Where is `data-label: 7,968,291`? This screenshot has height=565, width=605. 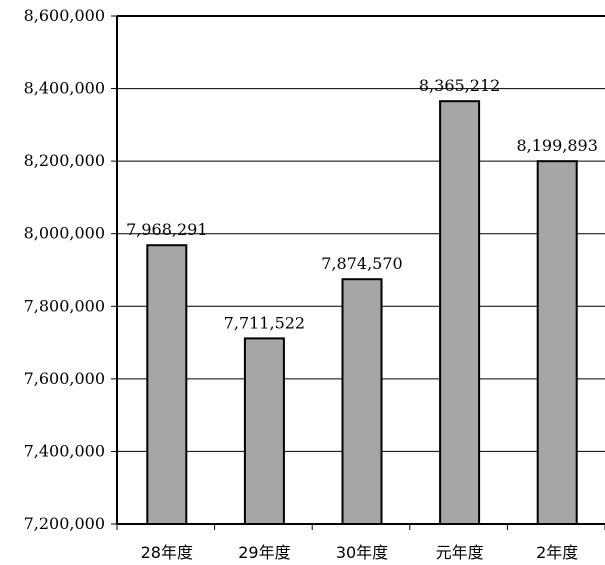 data-label: 7,968,291 is located at coordinates (166, 229).